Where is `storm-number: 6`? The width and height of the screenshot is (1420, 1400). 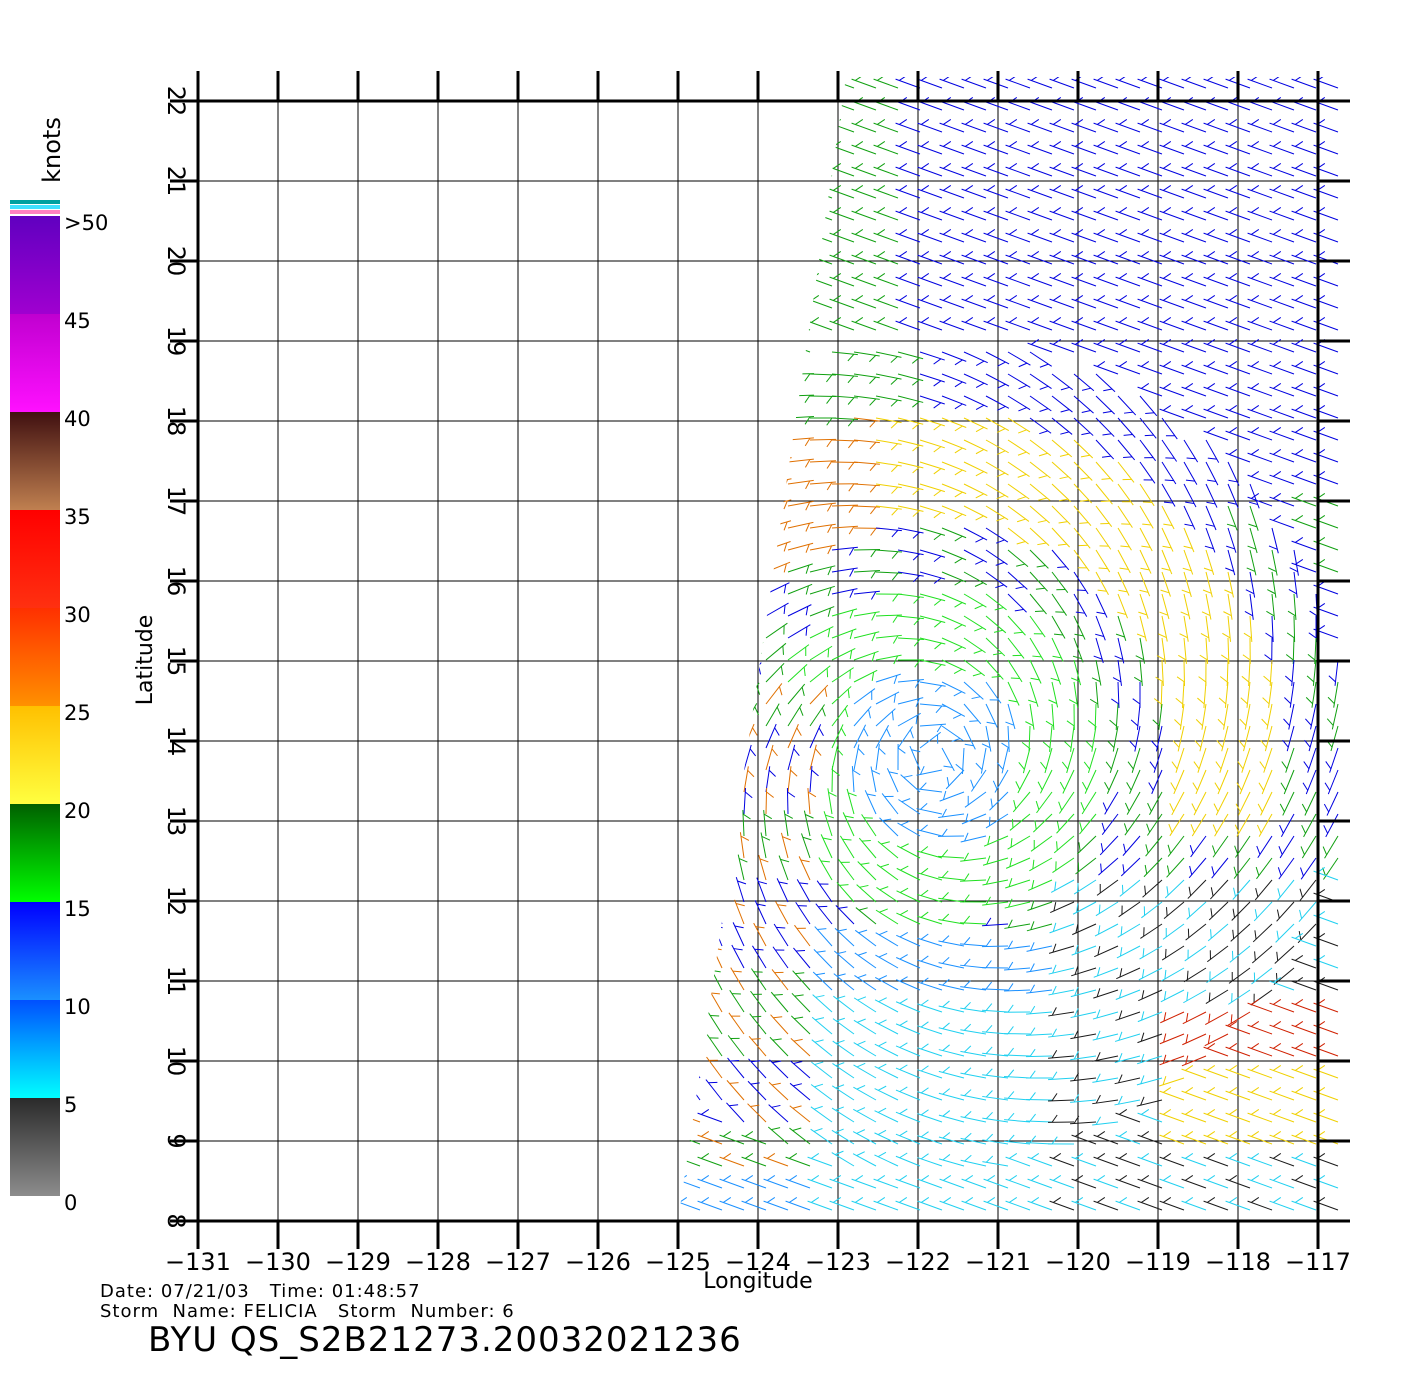 storm-number: 6 is located at coordinates (508, 1311).